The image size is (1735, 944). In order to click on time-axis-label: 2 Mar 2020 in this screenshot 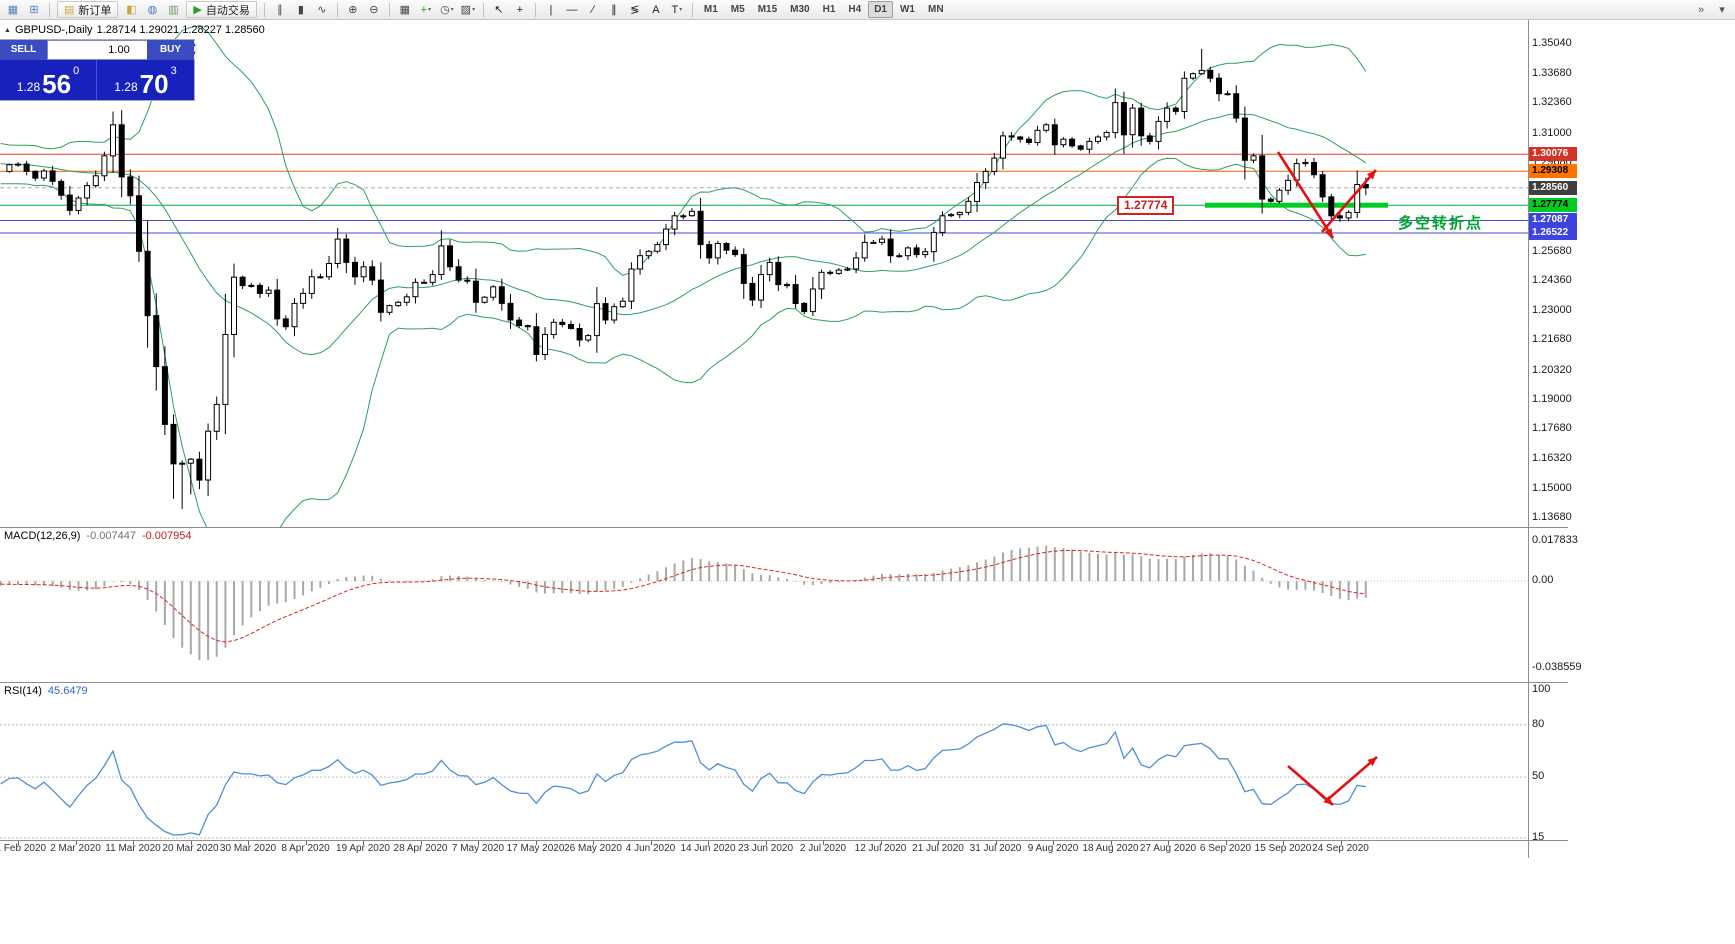, I will do `click(75, 848)`.